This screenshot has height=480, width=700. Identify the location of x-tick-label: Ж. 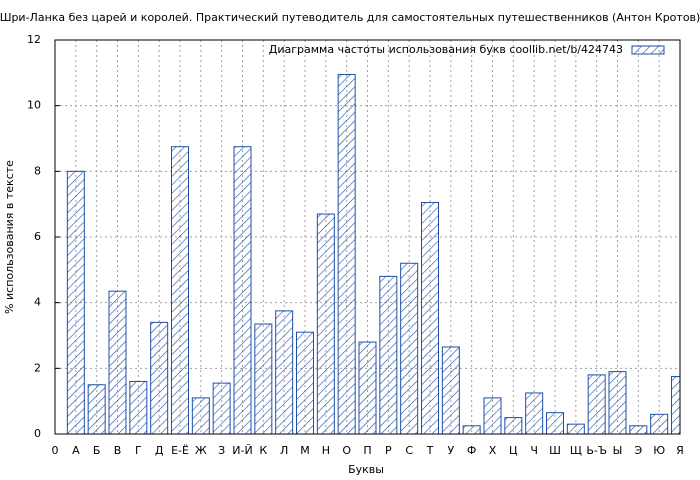
(201, 450).